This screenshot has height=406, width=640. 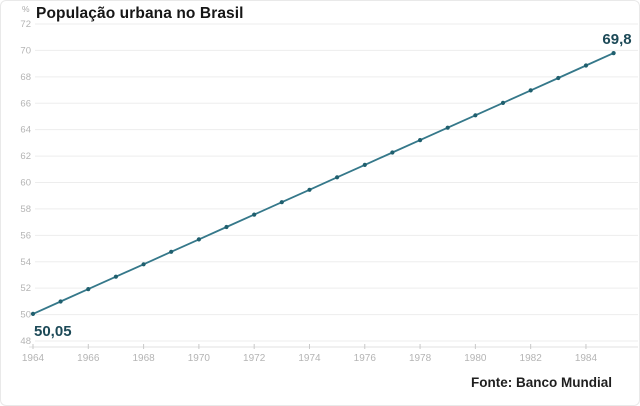 I want to click on y-tick-label: 50, so click(x=25, y=315).